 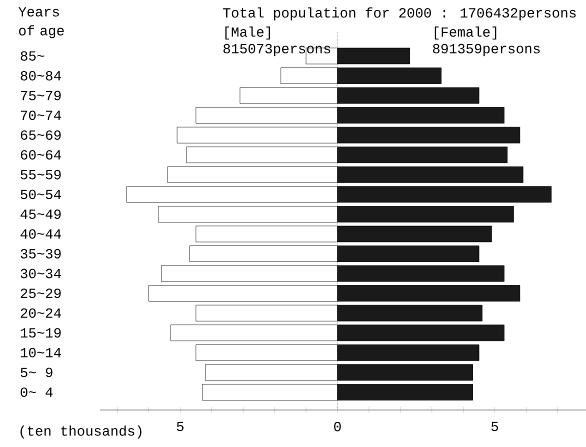 What do you see at coordinates (465, 33) in the screenshot?
I see `series-label: [Female]` at bounding box center [465, 33].